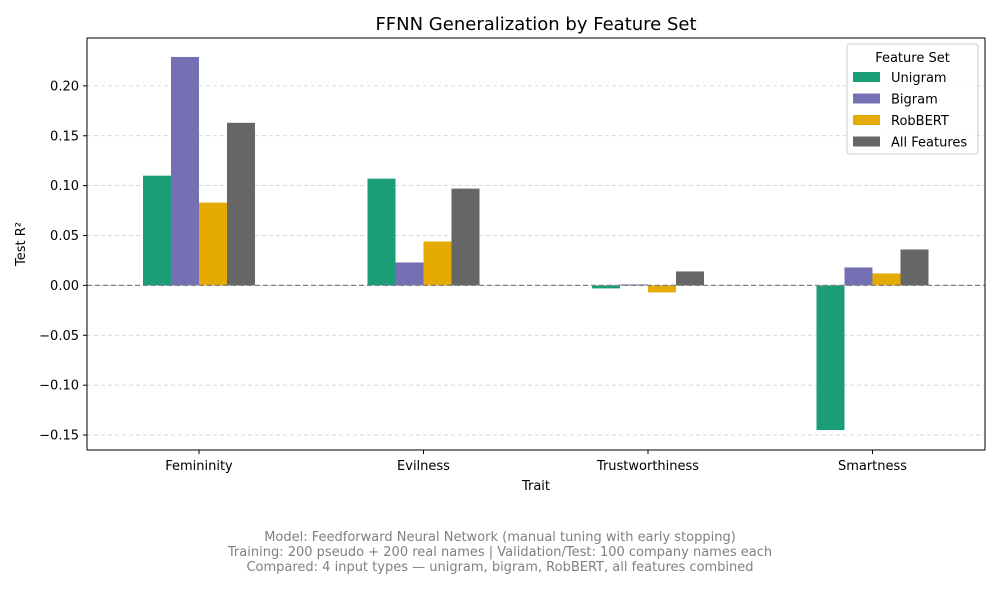 The width and height of the screenshot is (1000, 600). Describe the element at coordinates (199, 466) in the screenshot. I see `x-tick-label: Femininity` at that location.